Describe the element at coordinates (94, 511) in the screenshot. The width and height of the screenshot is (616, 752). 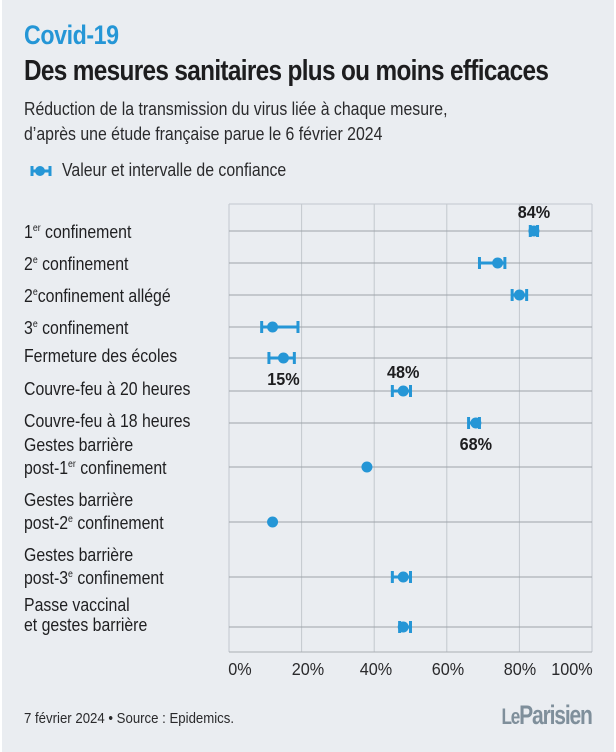
I see `category-label: Gestes barrière post-2e confinement` at that location.